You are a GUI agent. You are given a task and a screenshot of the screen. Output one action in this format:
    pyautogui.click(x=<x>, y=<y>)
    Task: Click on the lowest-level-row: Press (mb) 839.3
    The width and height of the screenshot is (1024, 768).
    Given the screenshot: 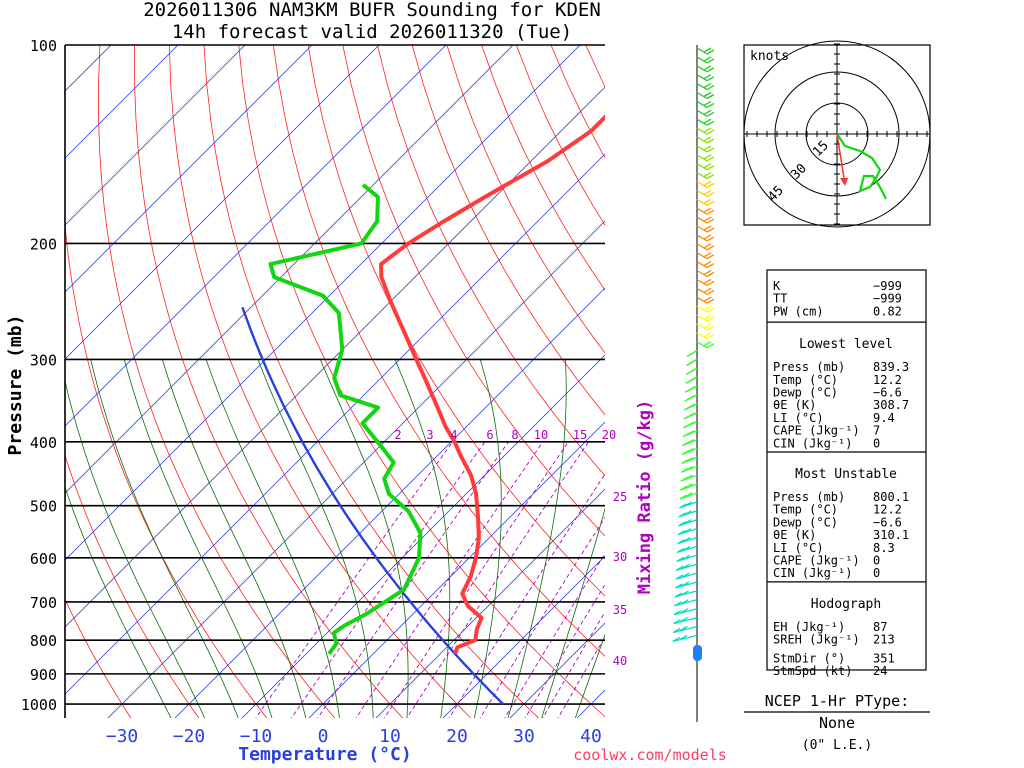 What is the action you would take?
    pyautogui.click(x=841, y=367)
    